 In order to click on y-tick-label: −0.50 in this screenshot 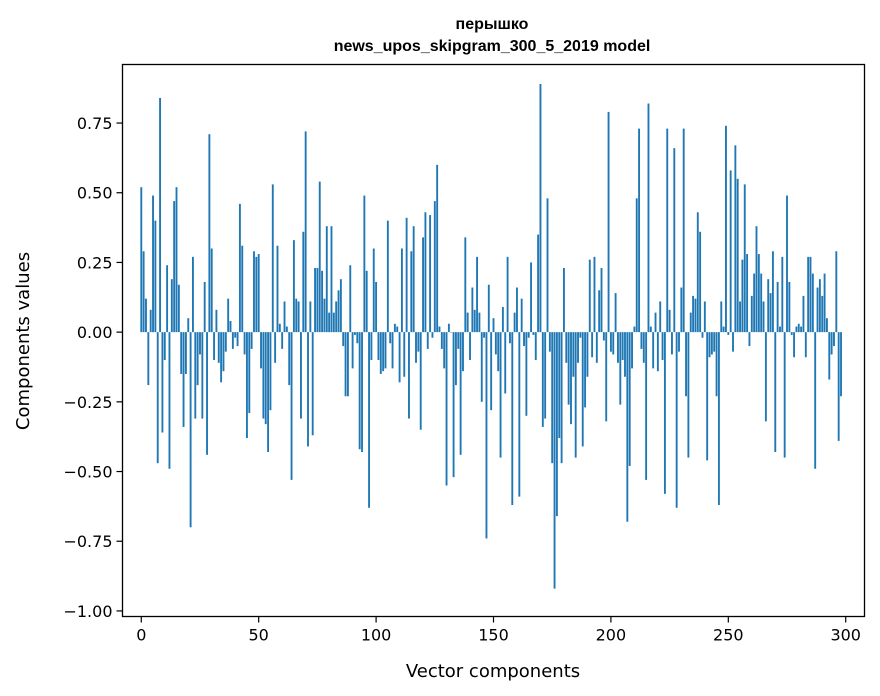, I will do `click(87, 472)`.